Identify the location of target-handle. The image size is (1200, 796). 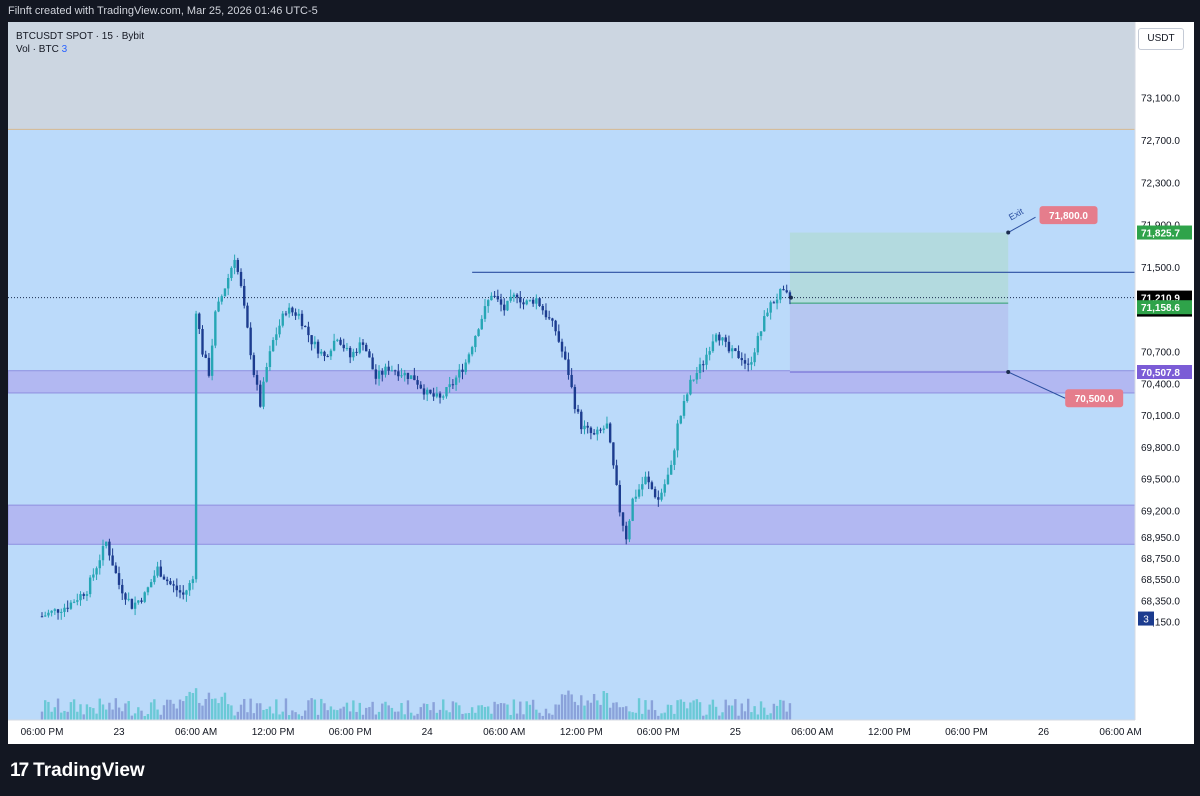
(1008, 232).